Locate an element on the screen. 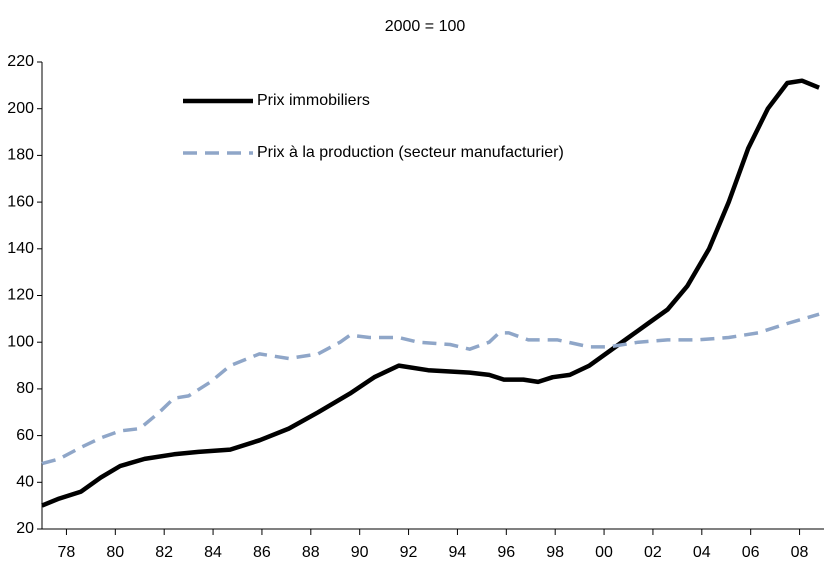 The image size is (824, 566). x-tick-label: 84 is located at coordinates (213, 552).